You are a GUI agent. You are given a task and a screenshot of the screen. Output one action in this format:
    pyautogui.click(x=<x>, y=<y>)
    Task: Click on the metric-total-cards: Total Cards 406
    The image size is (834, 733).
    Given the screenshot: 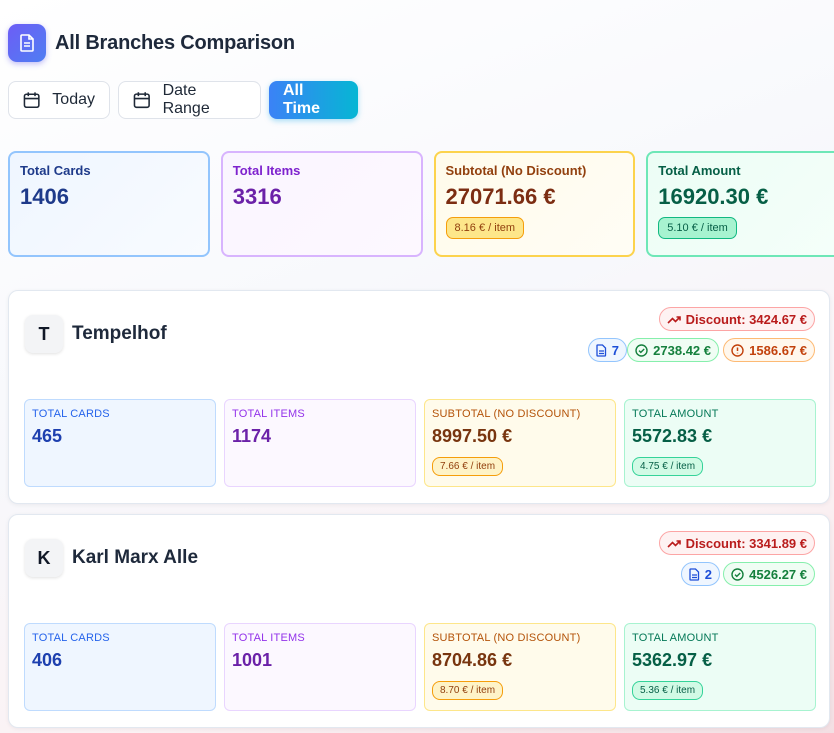 What is the action you would take?
    pyautogui.click(x=120, y=667)
    